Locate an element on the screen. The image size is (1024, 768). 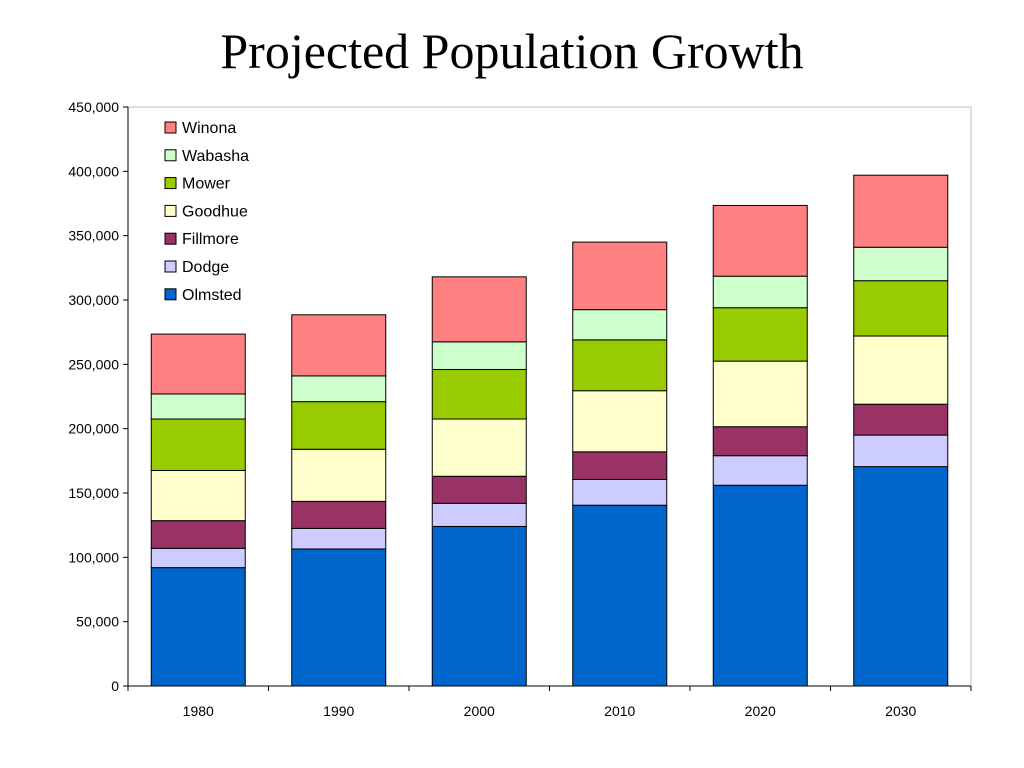
bar-segment-dodge-1990 is located at coordinates (339, 538).